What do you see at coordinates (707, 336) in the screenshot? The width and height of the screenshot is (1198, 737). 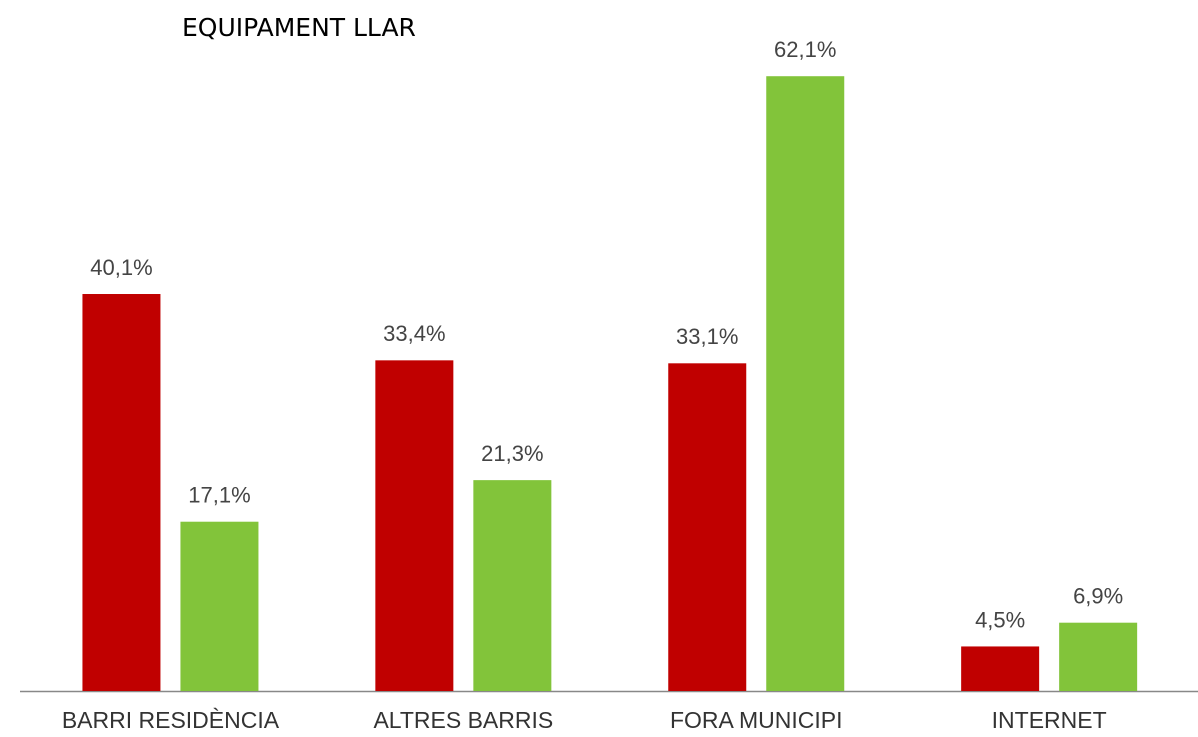 I see `value-label: 33,1%` at bounding box center [707, 336].